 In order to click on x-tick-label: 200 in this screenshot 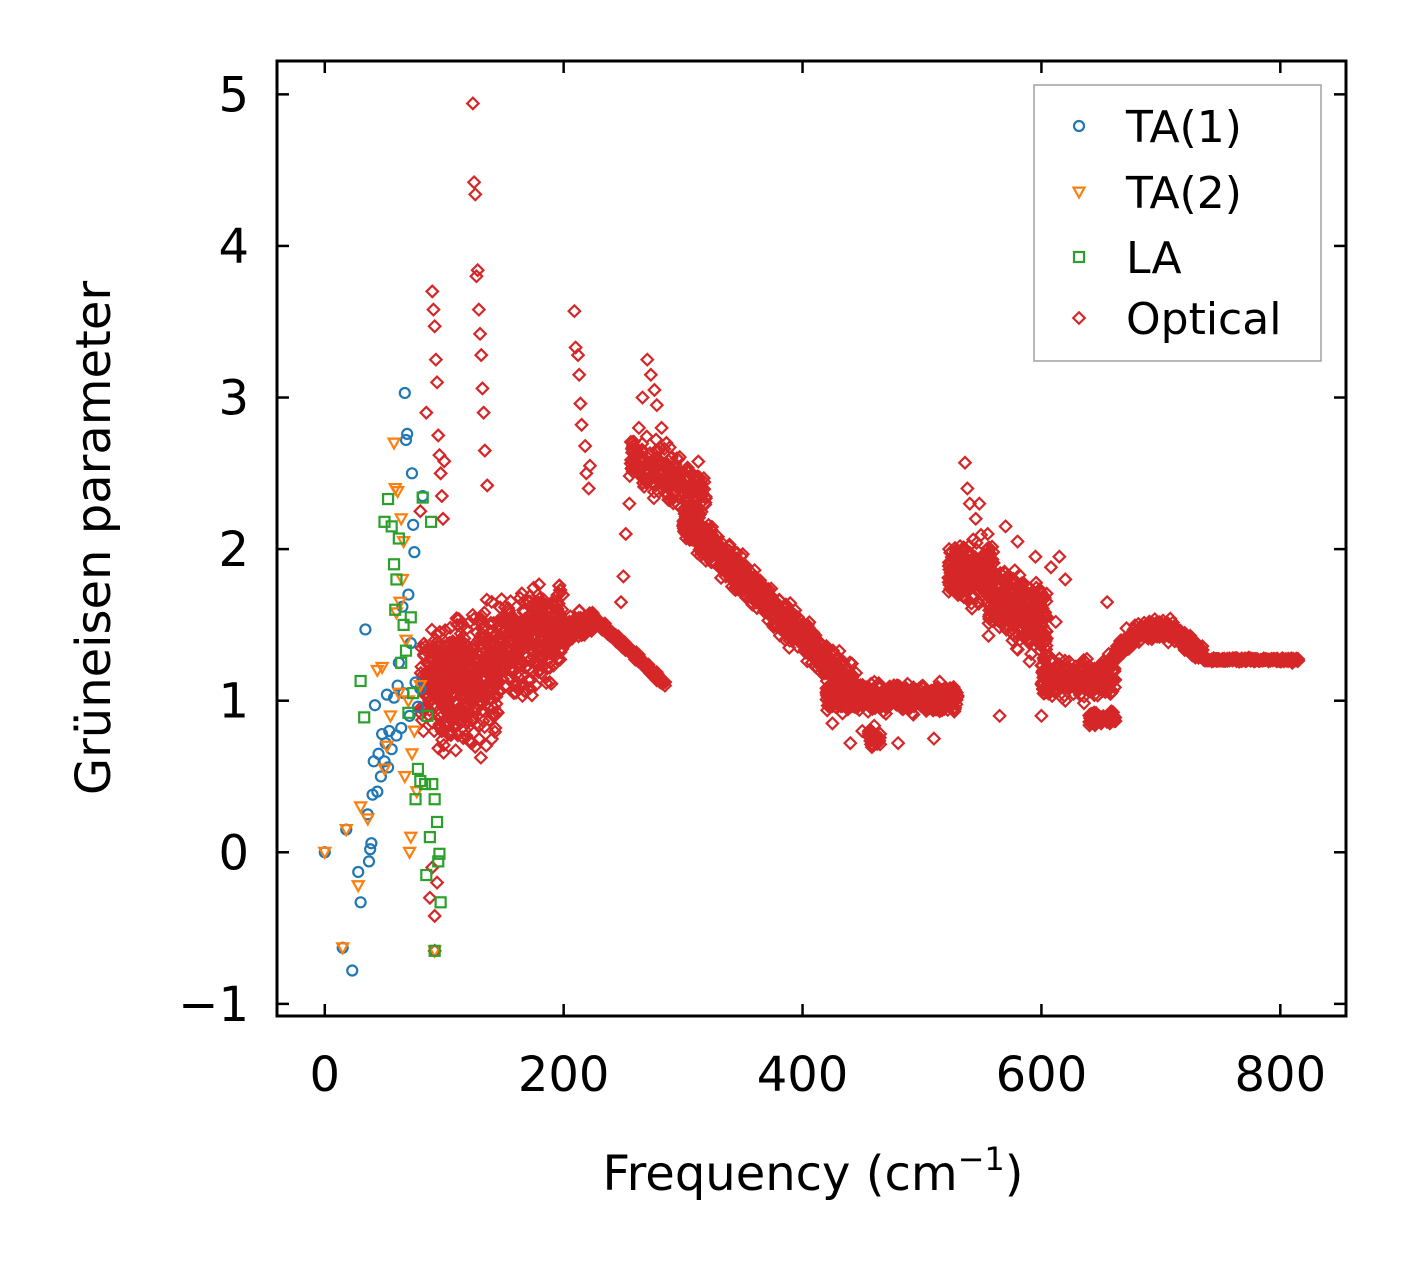, I will do `click(564, 1075)`.